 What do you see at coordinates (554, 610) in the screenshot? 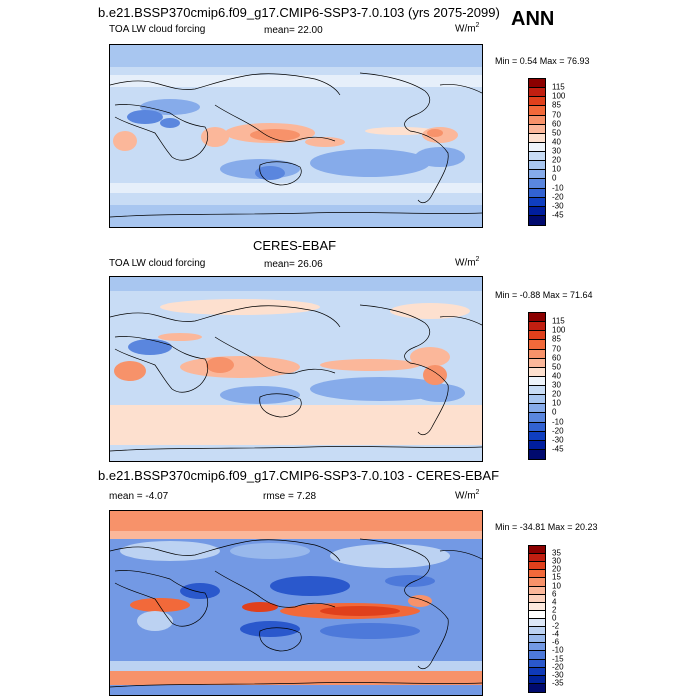
I see `colorbar-level-label: 2` at bounding box center [554, 610].